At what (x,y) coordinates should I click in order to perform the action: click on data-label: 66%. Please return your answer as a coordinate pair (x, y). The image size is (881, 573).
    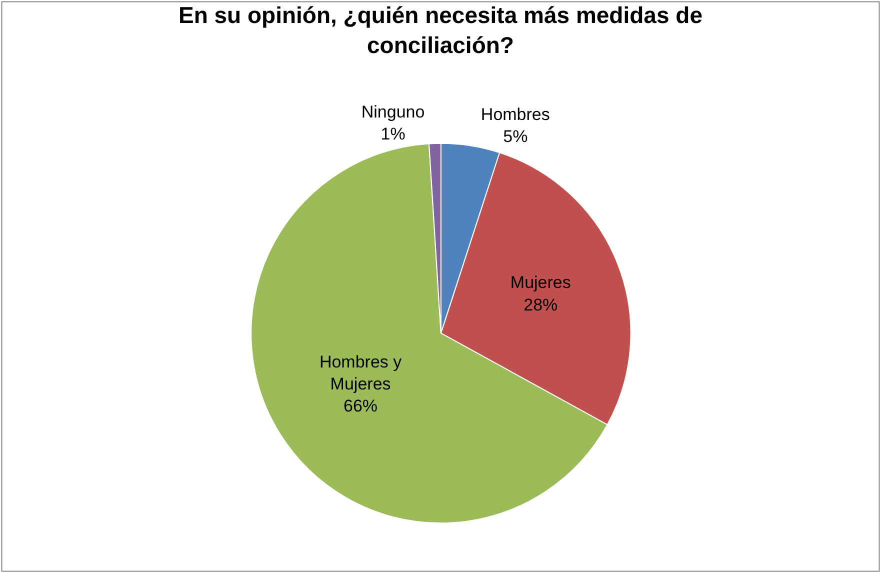
    Looking at the image, I should click on (361, 406).